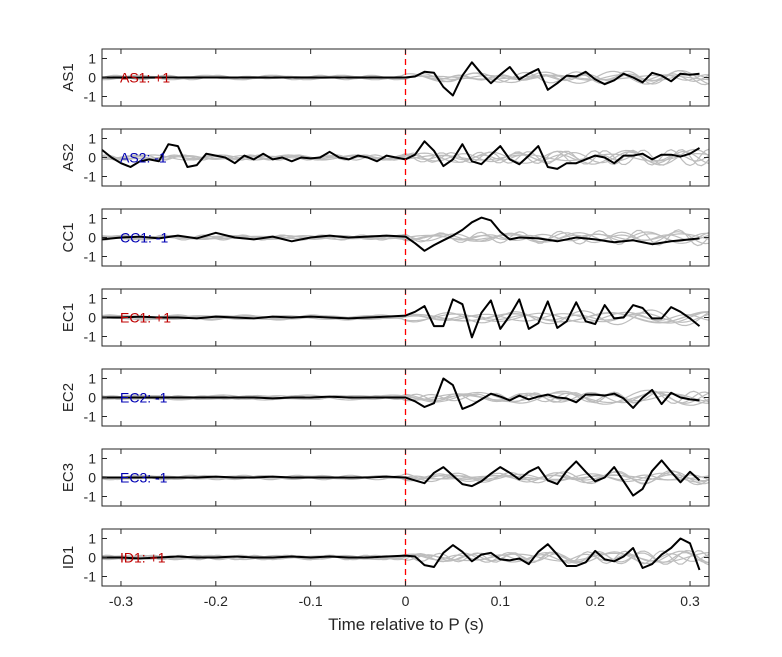  What do you see at coordinates (68, 477) in the screenshot?
I see `y-axis-title: EC3` at bounding box center [68, 477].